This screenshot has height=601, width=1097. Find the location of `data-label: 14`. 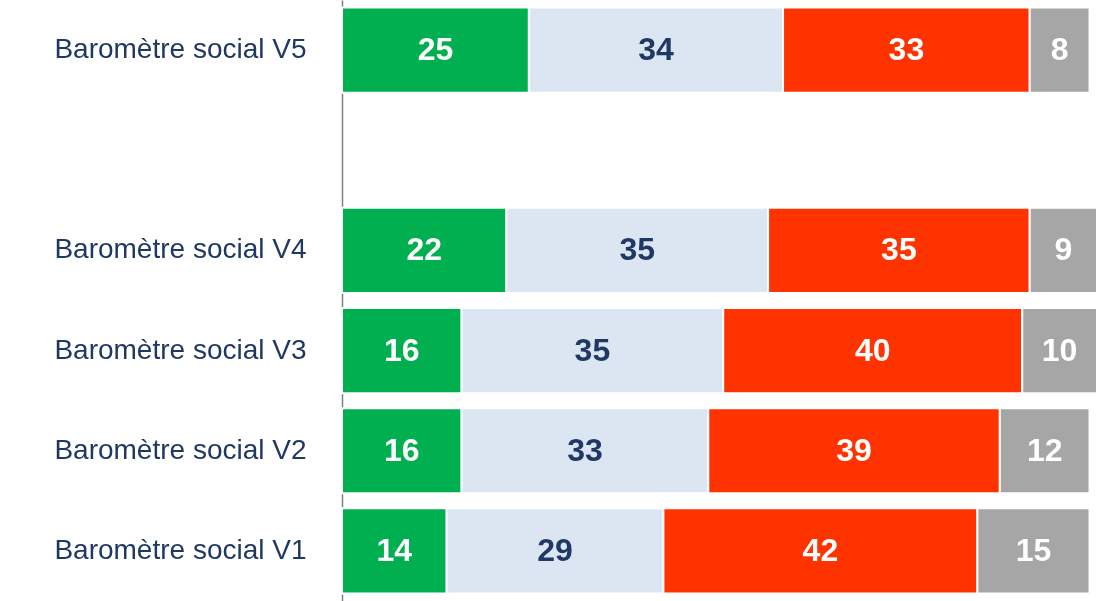

data-label: 14 is located at coordinates (394, 549).